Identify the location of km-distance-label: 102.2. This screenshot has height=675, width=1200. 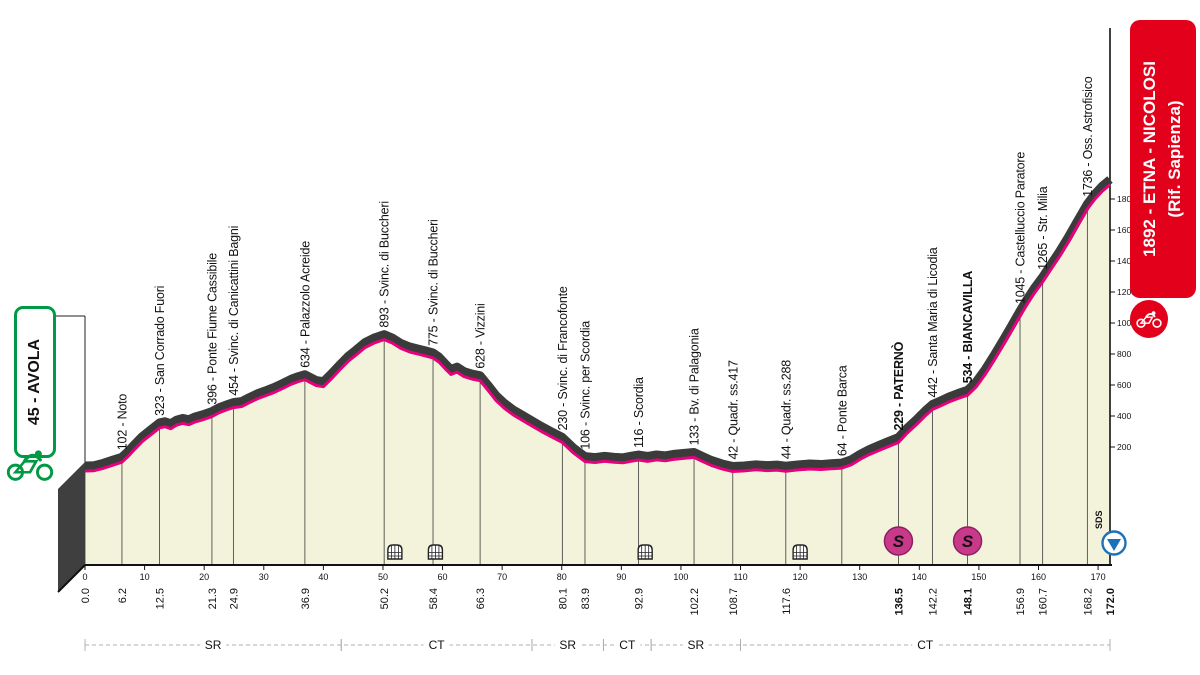
(695, 602).